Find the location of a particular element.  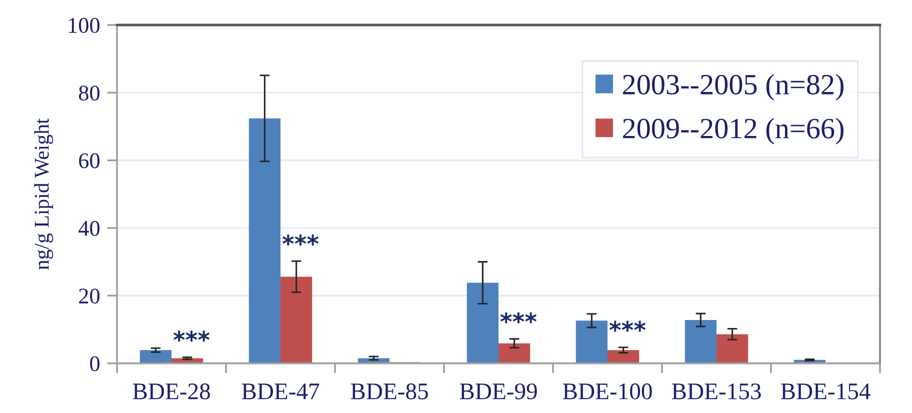

y-tick-label: 40 is located at coordinates (89, 228).